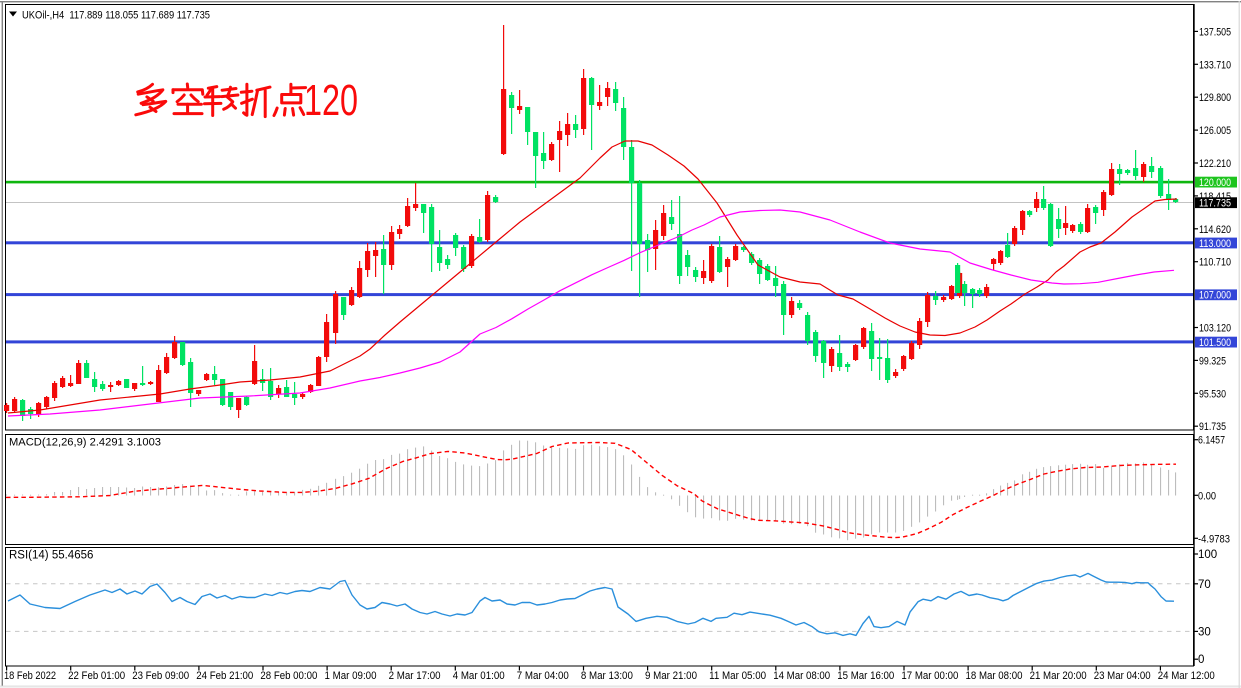 Image resolution: width=1241 pixels, height=688 pixels. Describe the element at coordinates (671, 676) in the screenshot. I see `svg-text: 9 Mar 21:00` at that location.